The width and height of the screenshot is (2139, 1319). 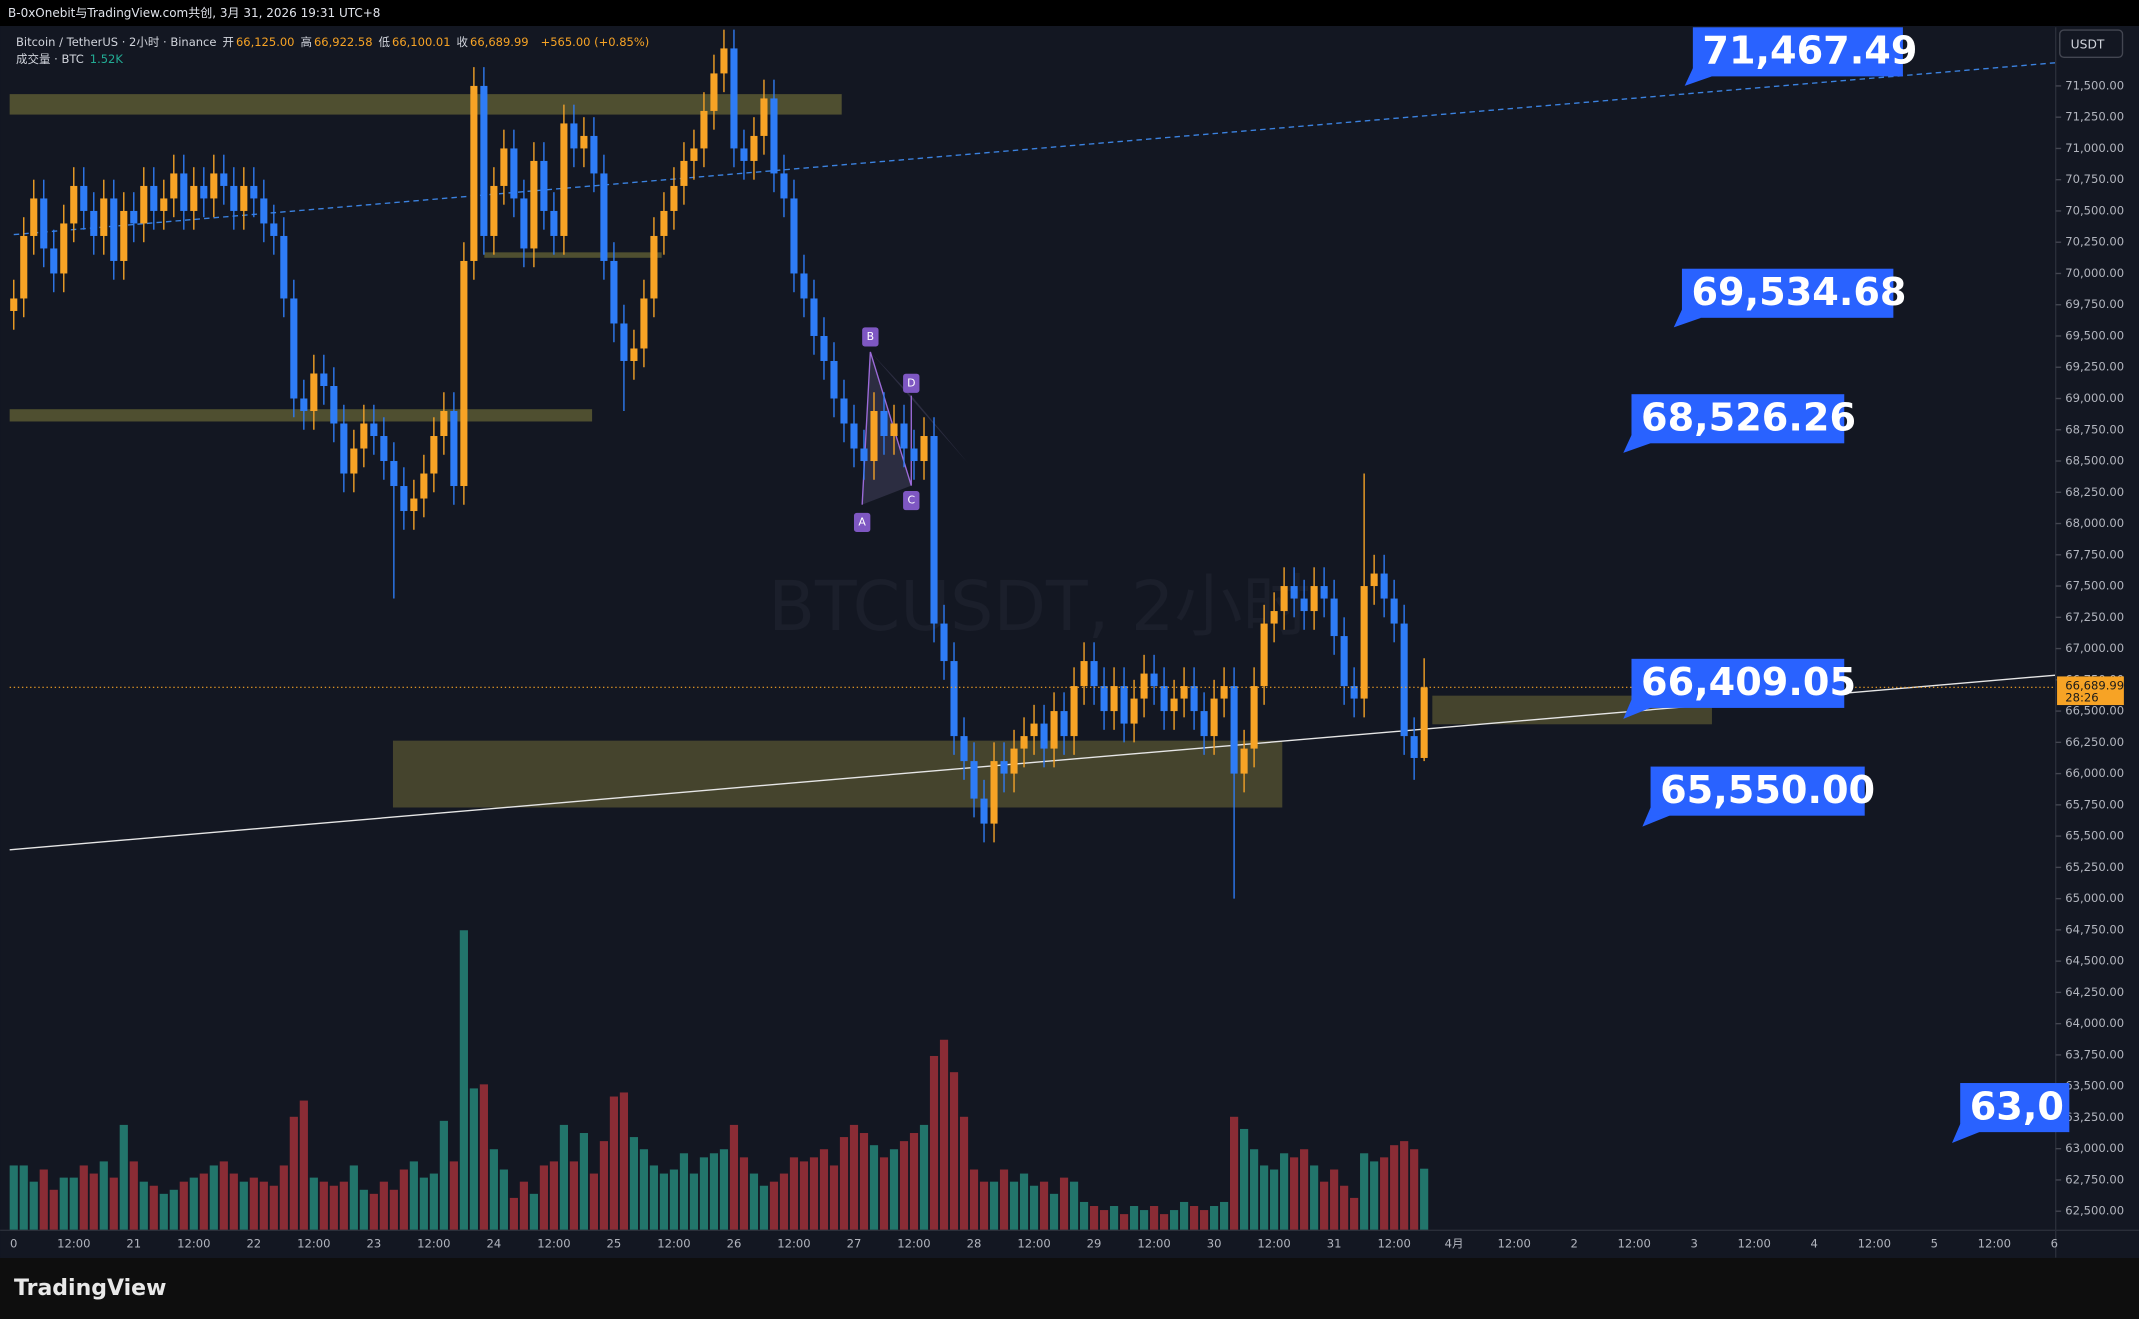 I want to click on y-tick-label: 67,750.00, so click(x=2094, y=554).